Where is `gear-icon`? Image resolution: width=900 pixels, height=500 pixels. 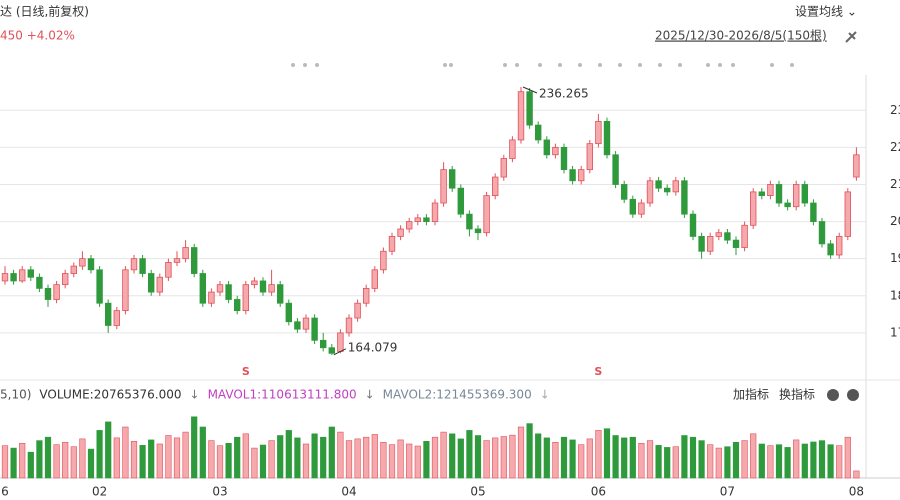 gear-icon is located at coordinates (833, 395).